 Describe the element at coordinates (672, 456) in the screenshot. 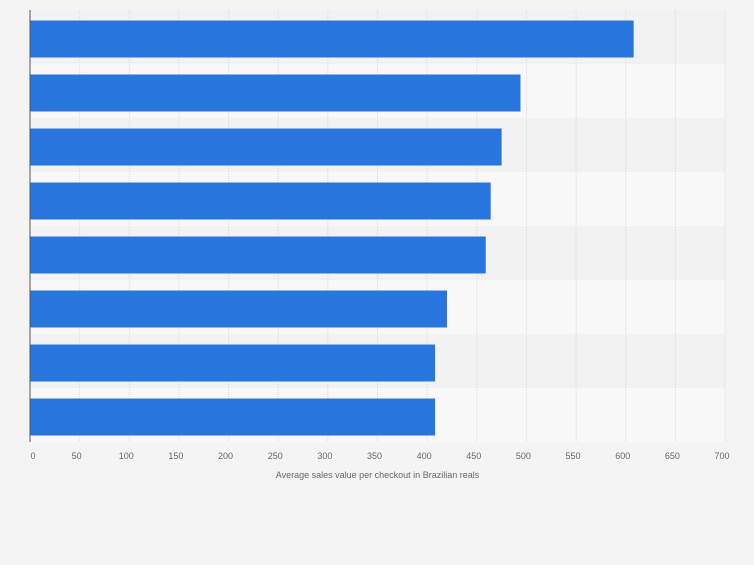

I see `x-tick-label: 650` at that location.